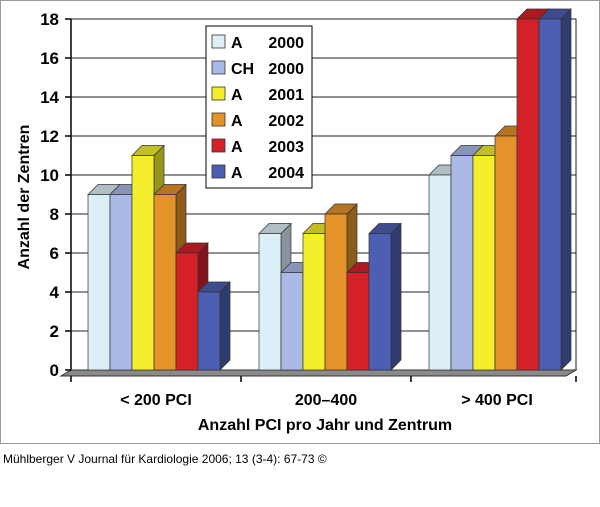  I want to click on y-tick-label: 10, so click(49, 175).